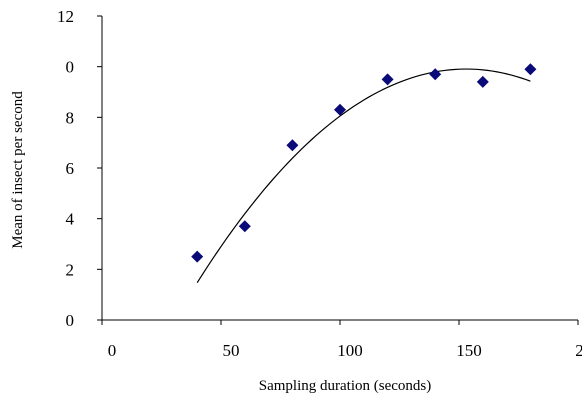 This screenshot has width=582, height=398. What do you see at coordinates (70, 168) in the screenshot?
I see `y-tick-label: 6` at bounding box center [70, 168].